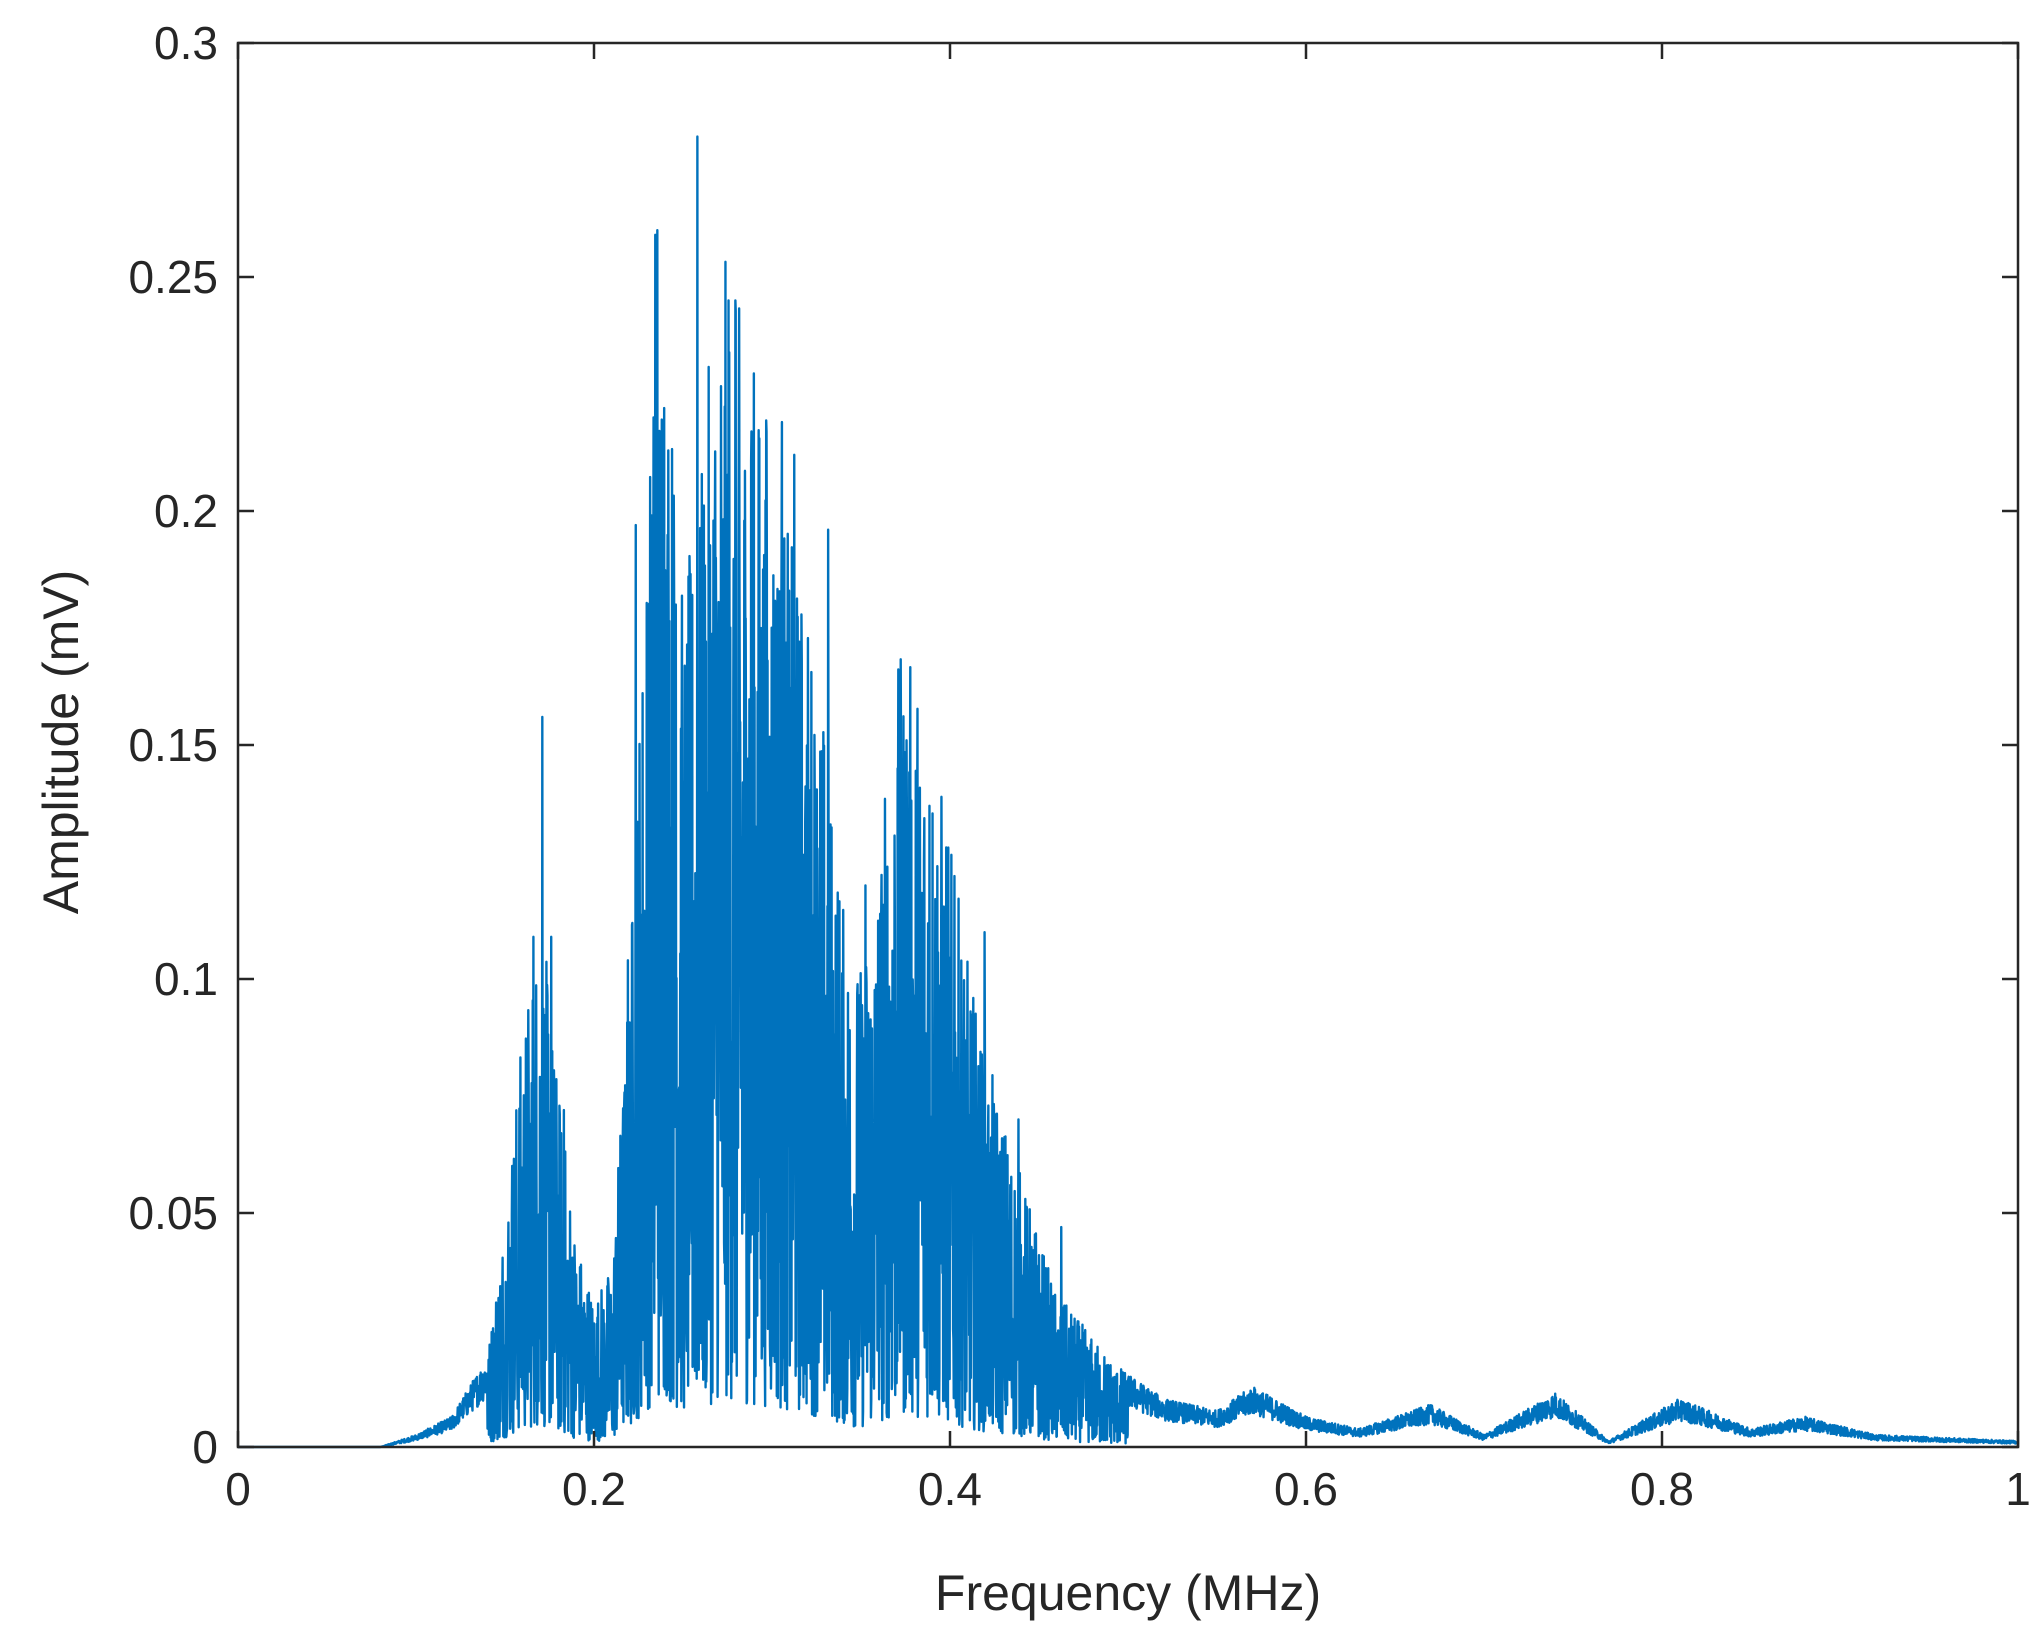 The image size is (2040, 1630). What do you see at coordinates (205, 1447) in the screenshot?
I see `y-tick-label: 0` at bounding box center [205, 1447].